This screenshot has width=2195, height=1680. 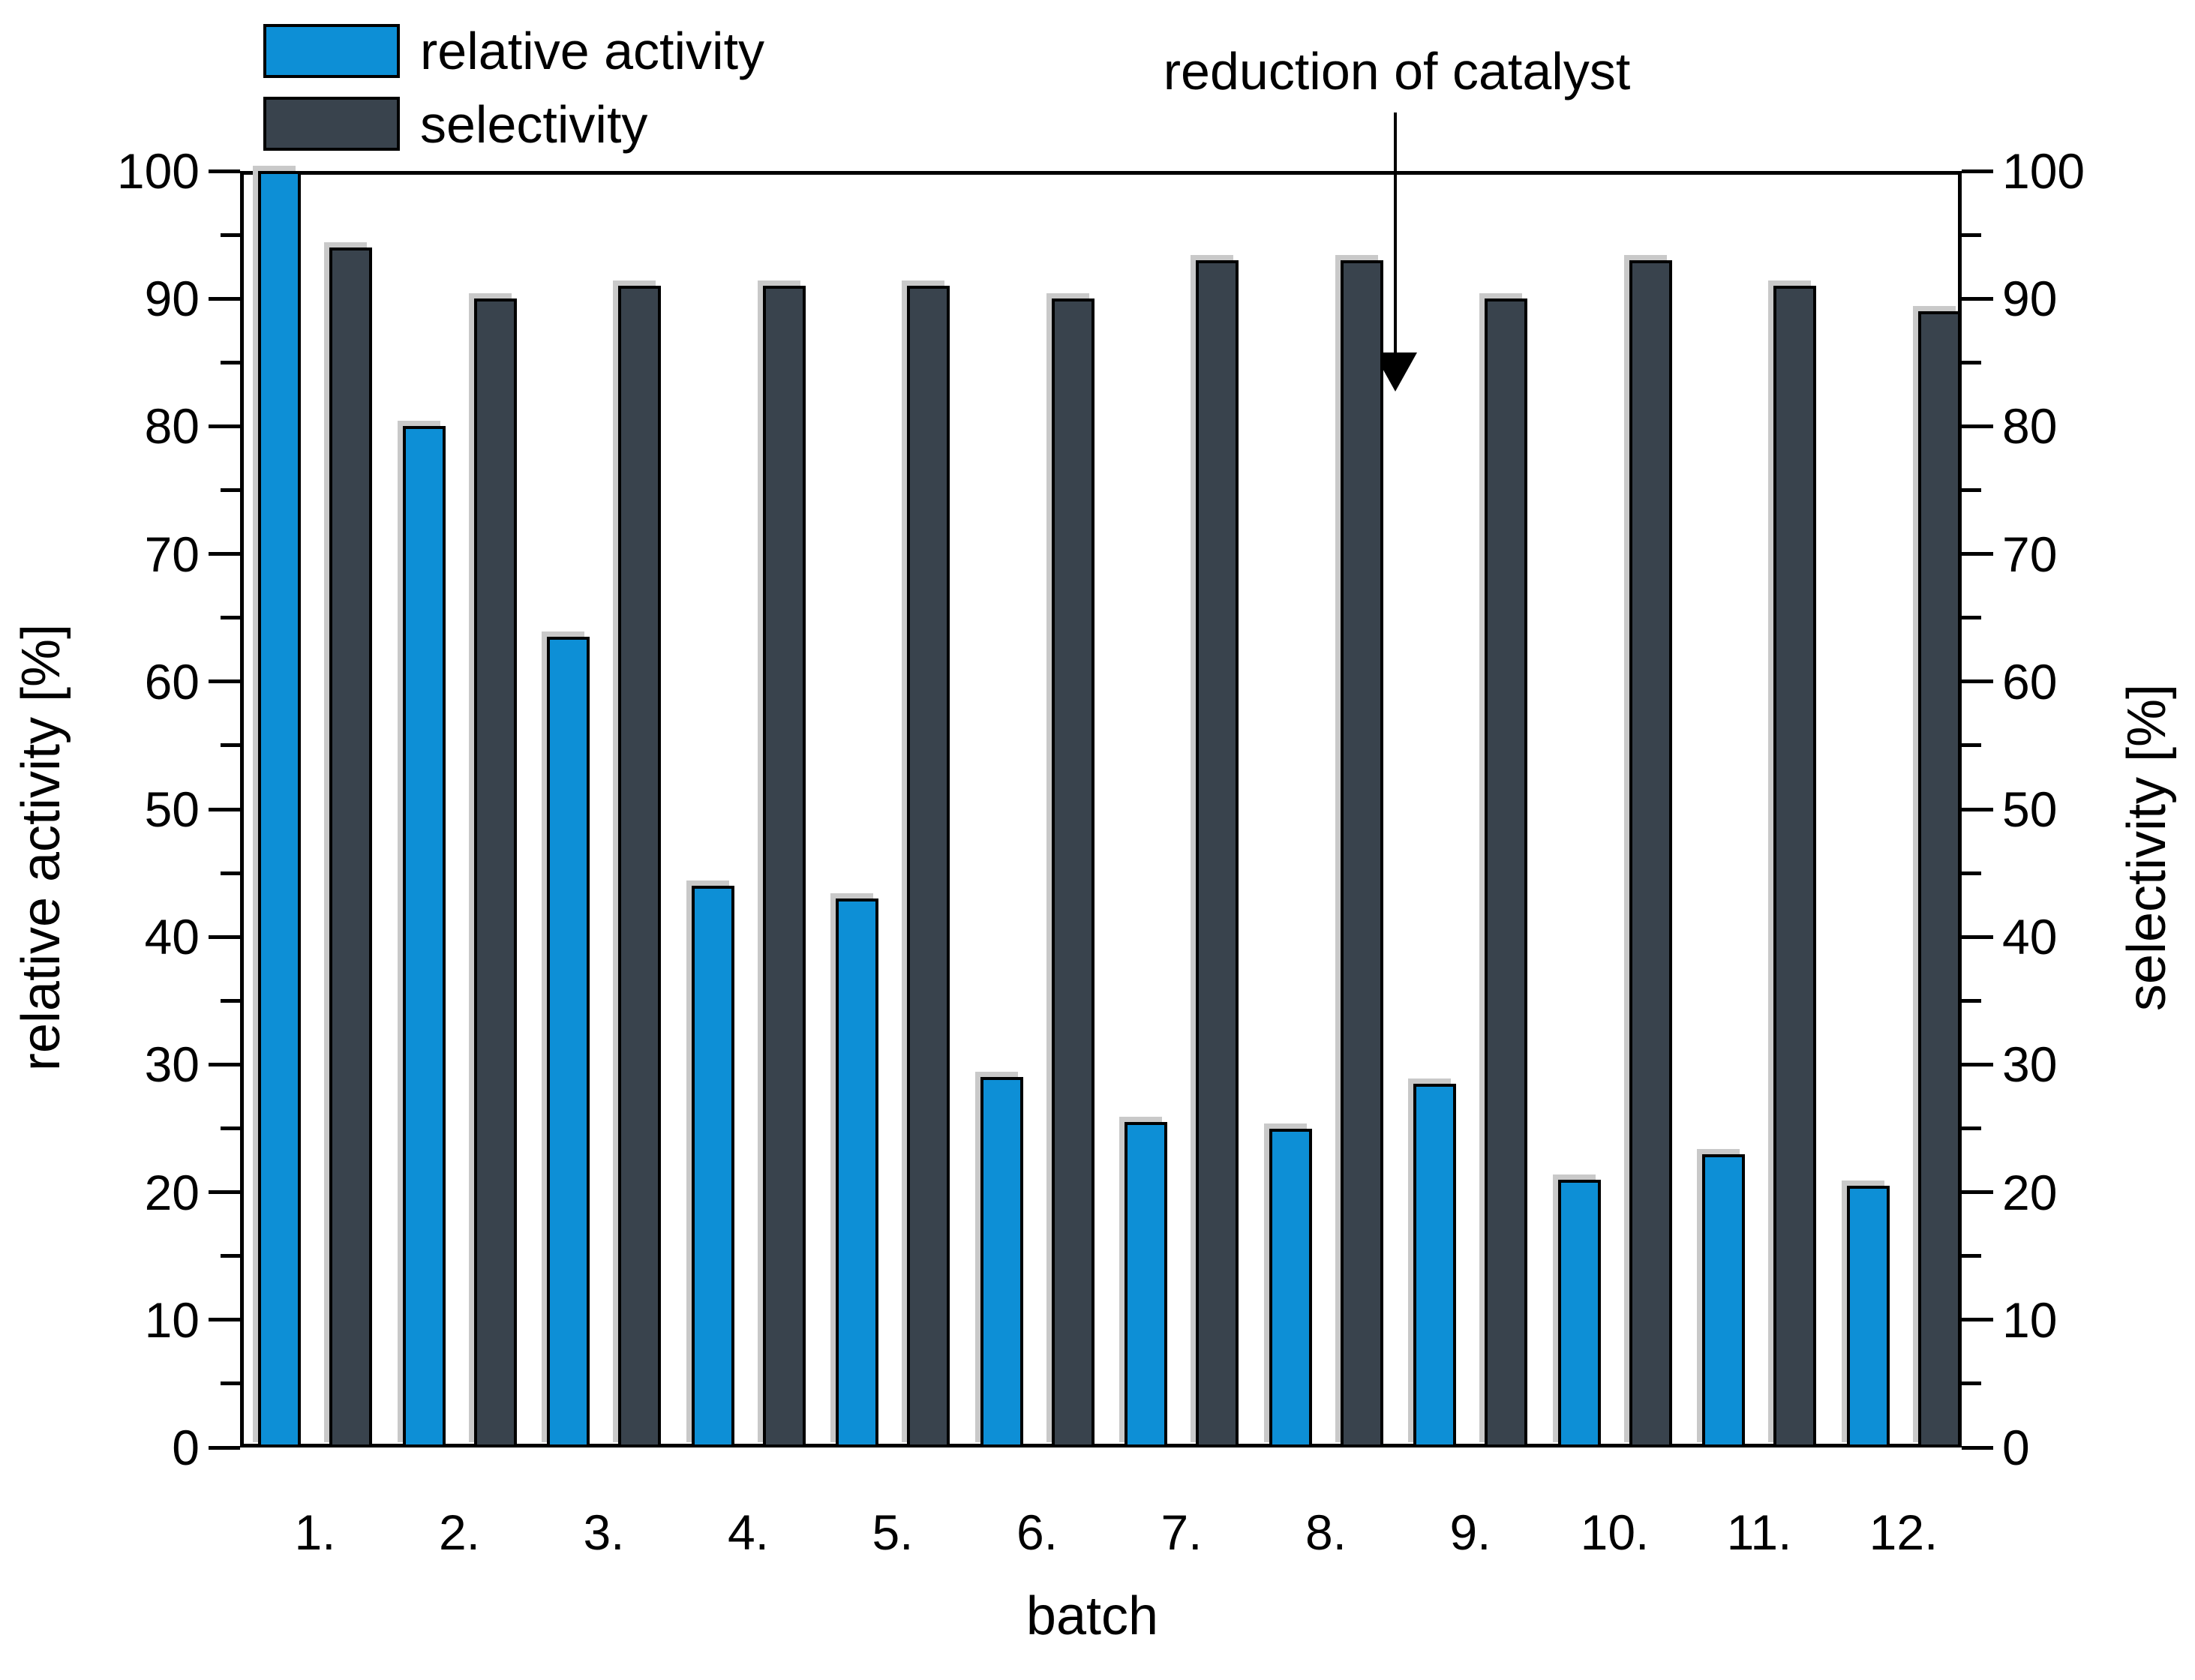 What do you see at coordinates (172, 426) in the screenshot?
I see `y-axis-tick-label-left: 80` at bounding box center [172, 426].